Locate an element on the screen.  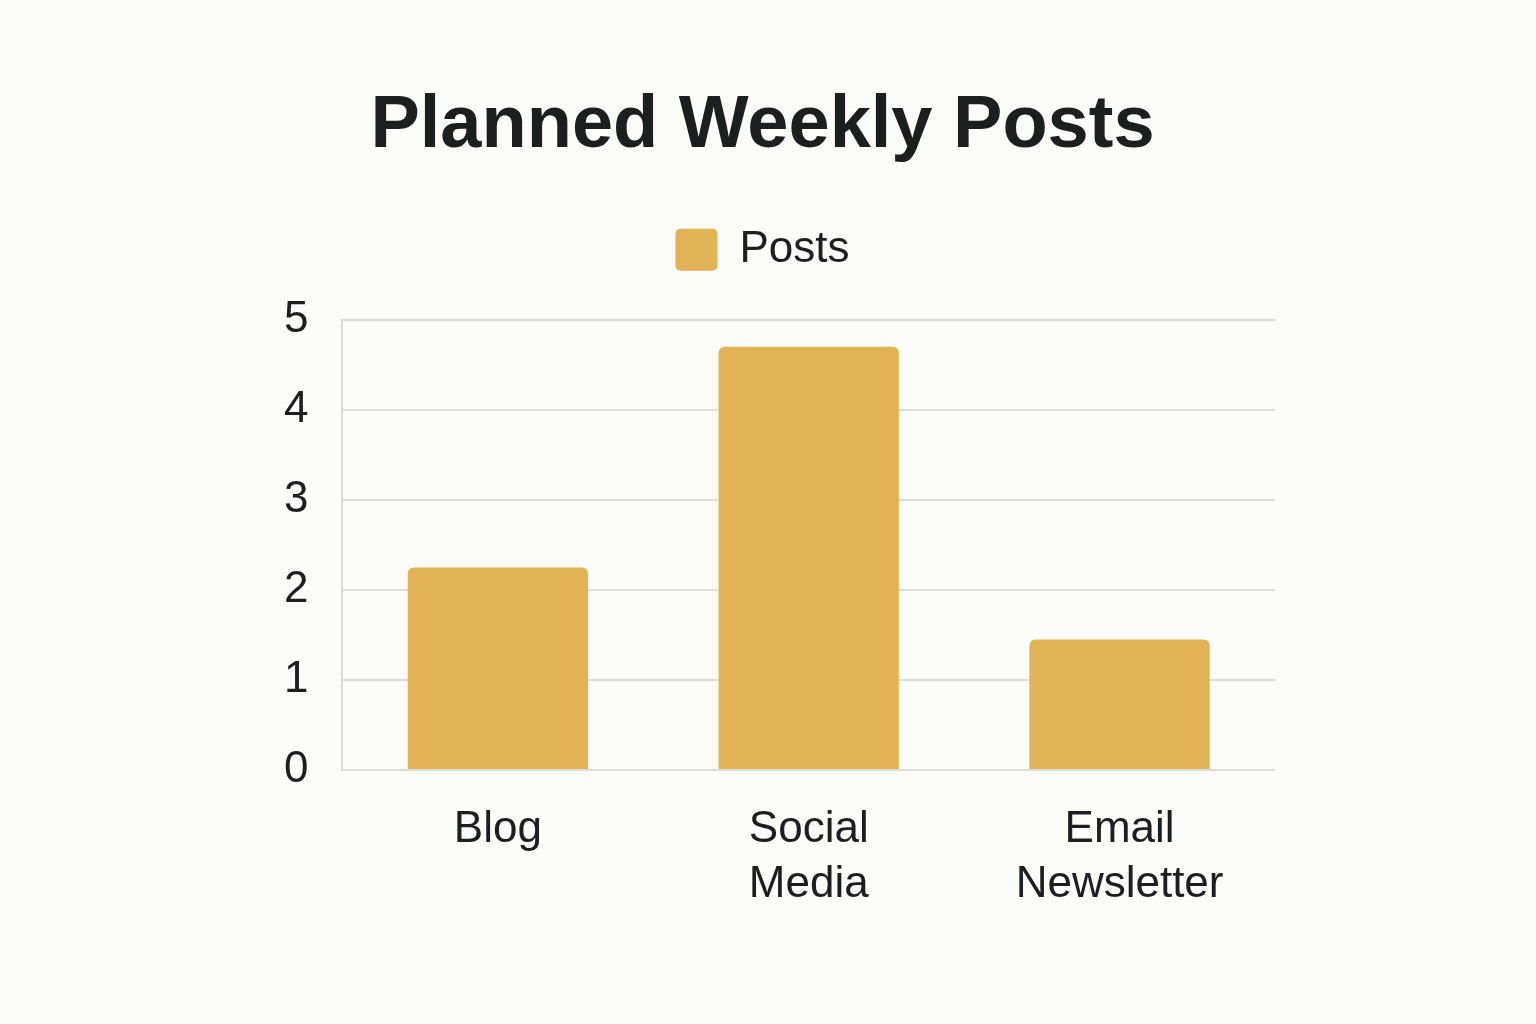
y-tick-label: 2 is located at coordinates (296, 587).